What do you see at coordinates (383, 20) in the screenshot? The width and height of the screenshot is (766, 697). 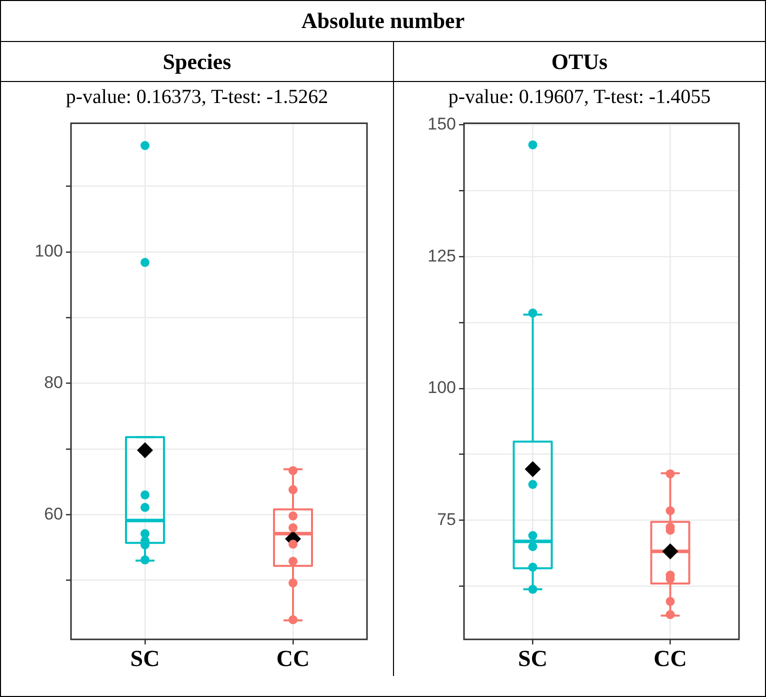 I see `text: Absolute number` at bounding box center [383, 20].